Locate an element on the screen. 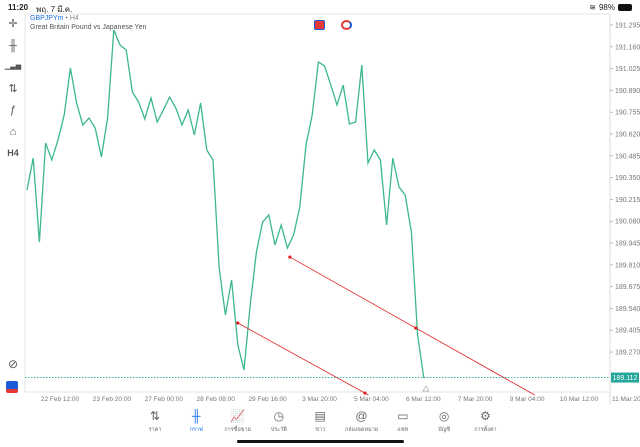 Image resolution: width=640 pixels, height=447 pixels. tab-news: ▤ ข่าว is located at coordinates (320, 421).